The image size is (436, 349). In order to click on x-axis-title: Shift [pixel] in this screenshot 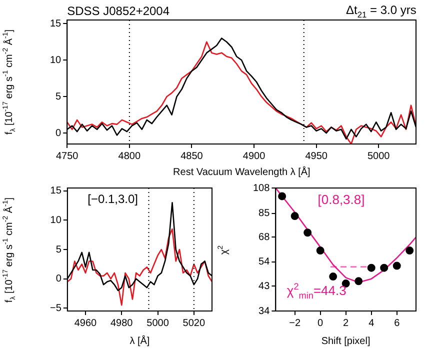, I will do `click(345, 341)`.